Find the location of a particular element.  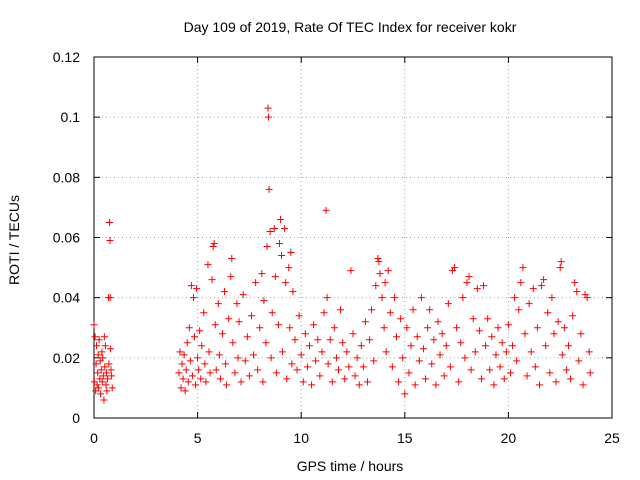

y-tick-labels: 0 0.02 0.04 0.06 0.08 0.1 0.12 is located at coordinates (66, 237).